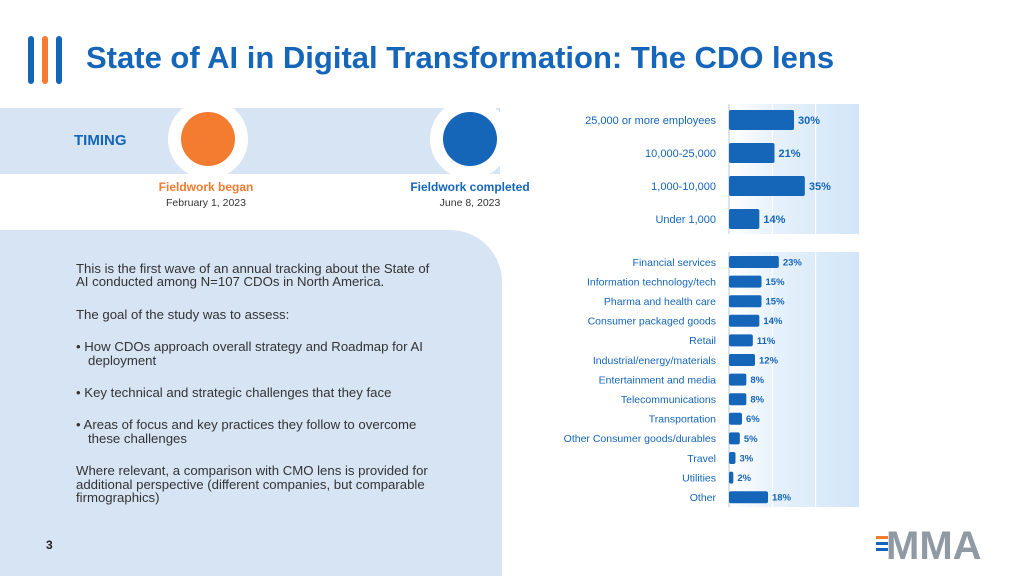 Image resolution: width=1024 pixels, height=576 pixels. What do you see at coordinates (49, 545) in the screenshot?
I see `page-number: 3` at bounding box center [49, 545].